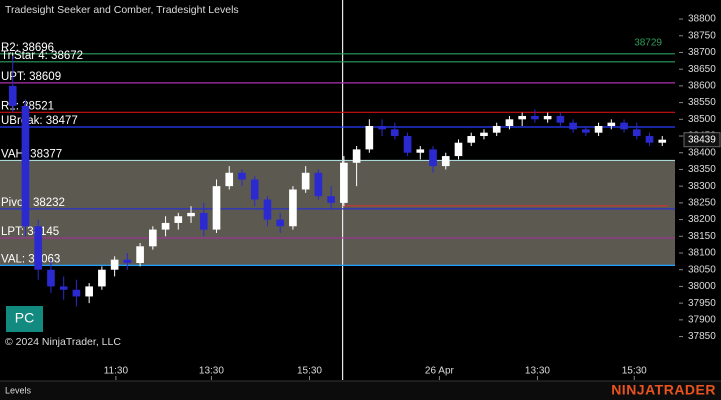  I want to click on bottom-bar, so click(360, 390).